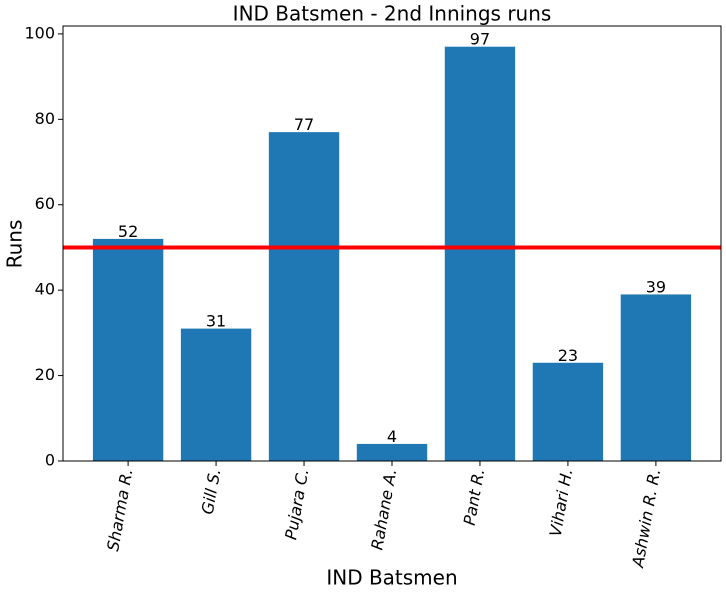  What do you see at coordinates (304, 124) in the screenshot?
I see `value-label: 77` at bounding box center [304, 124].